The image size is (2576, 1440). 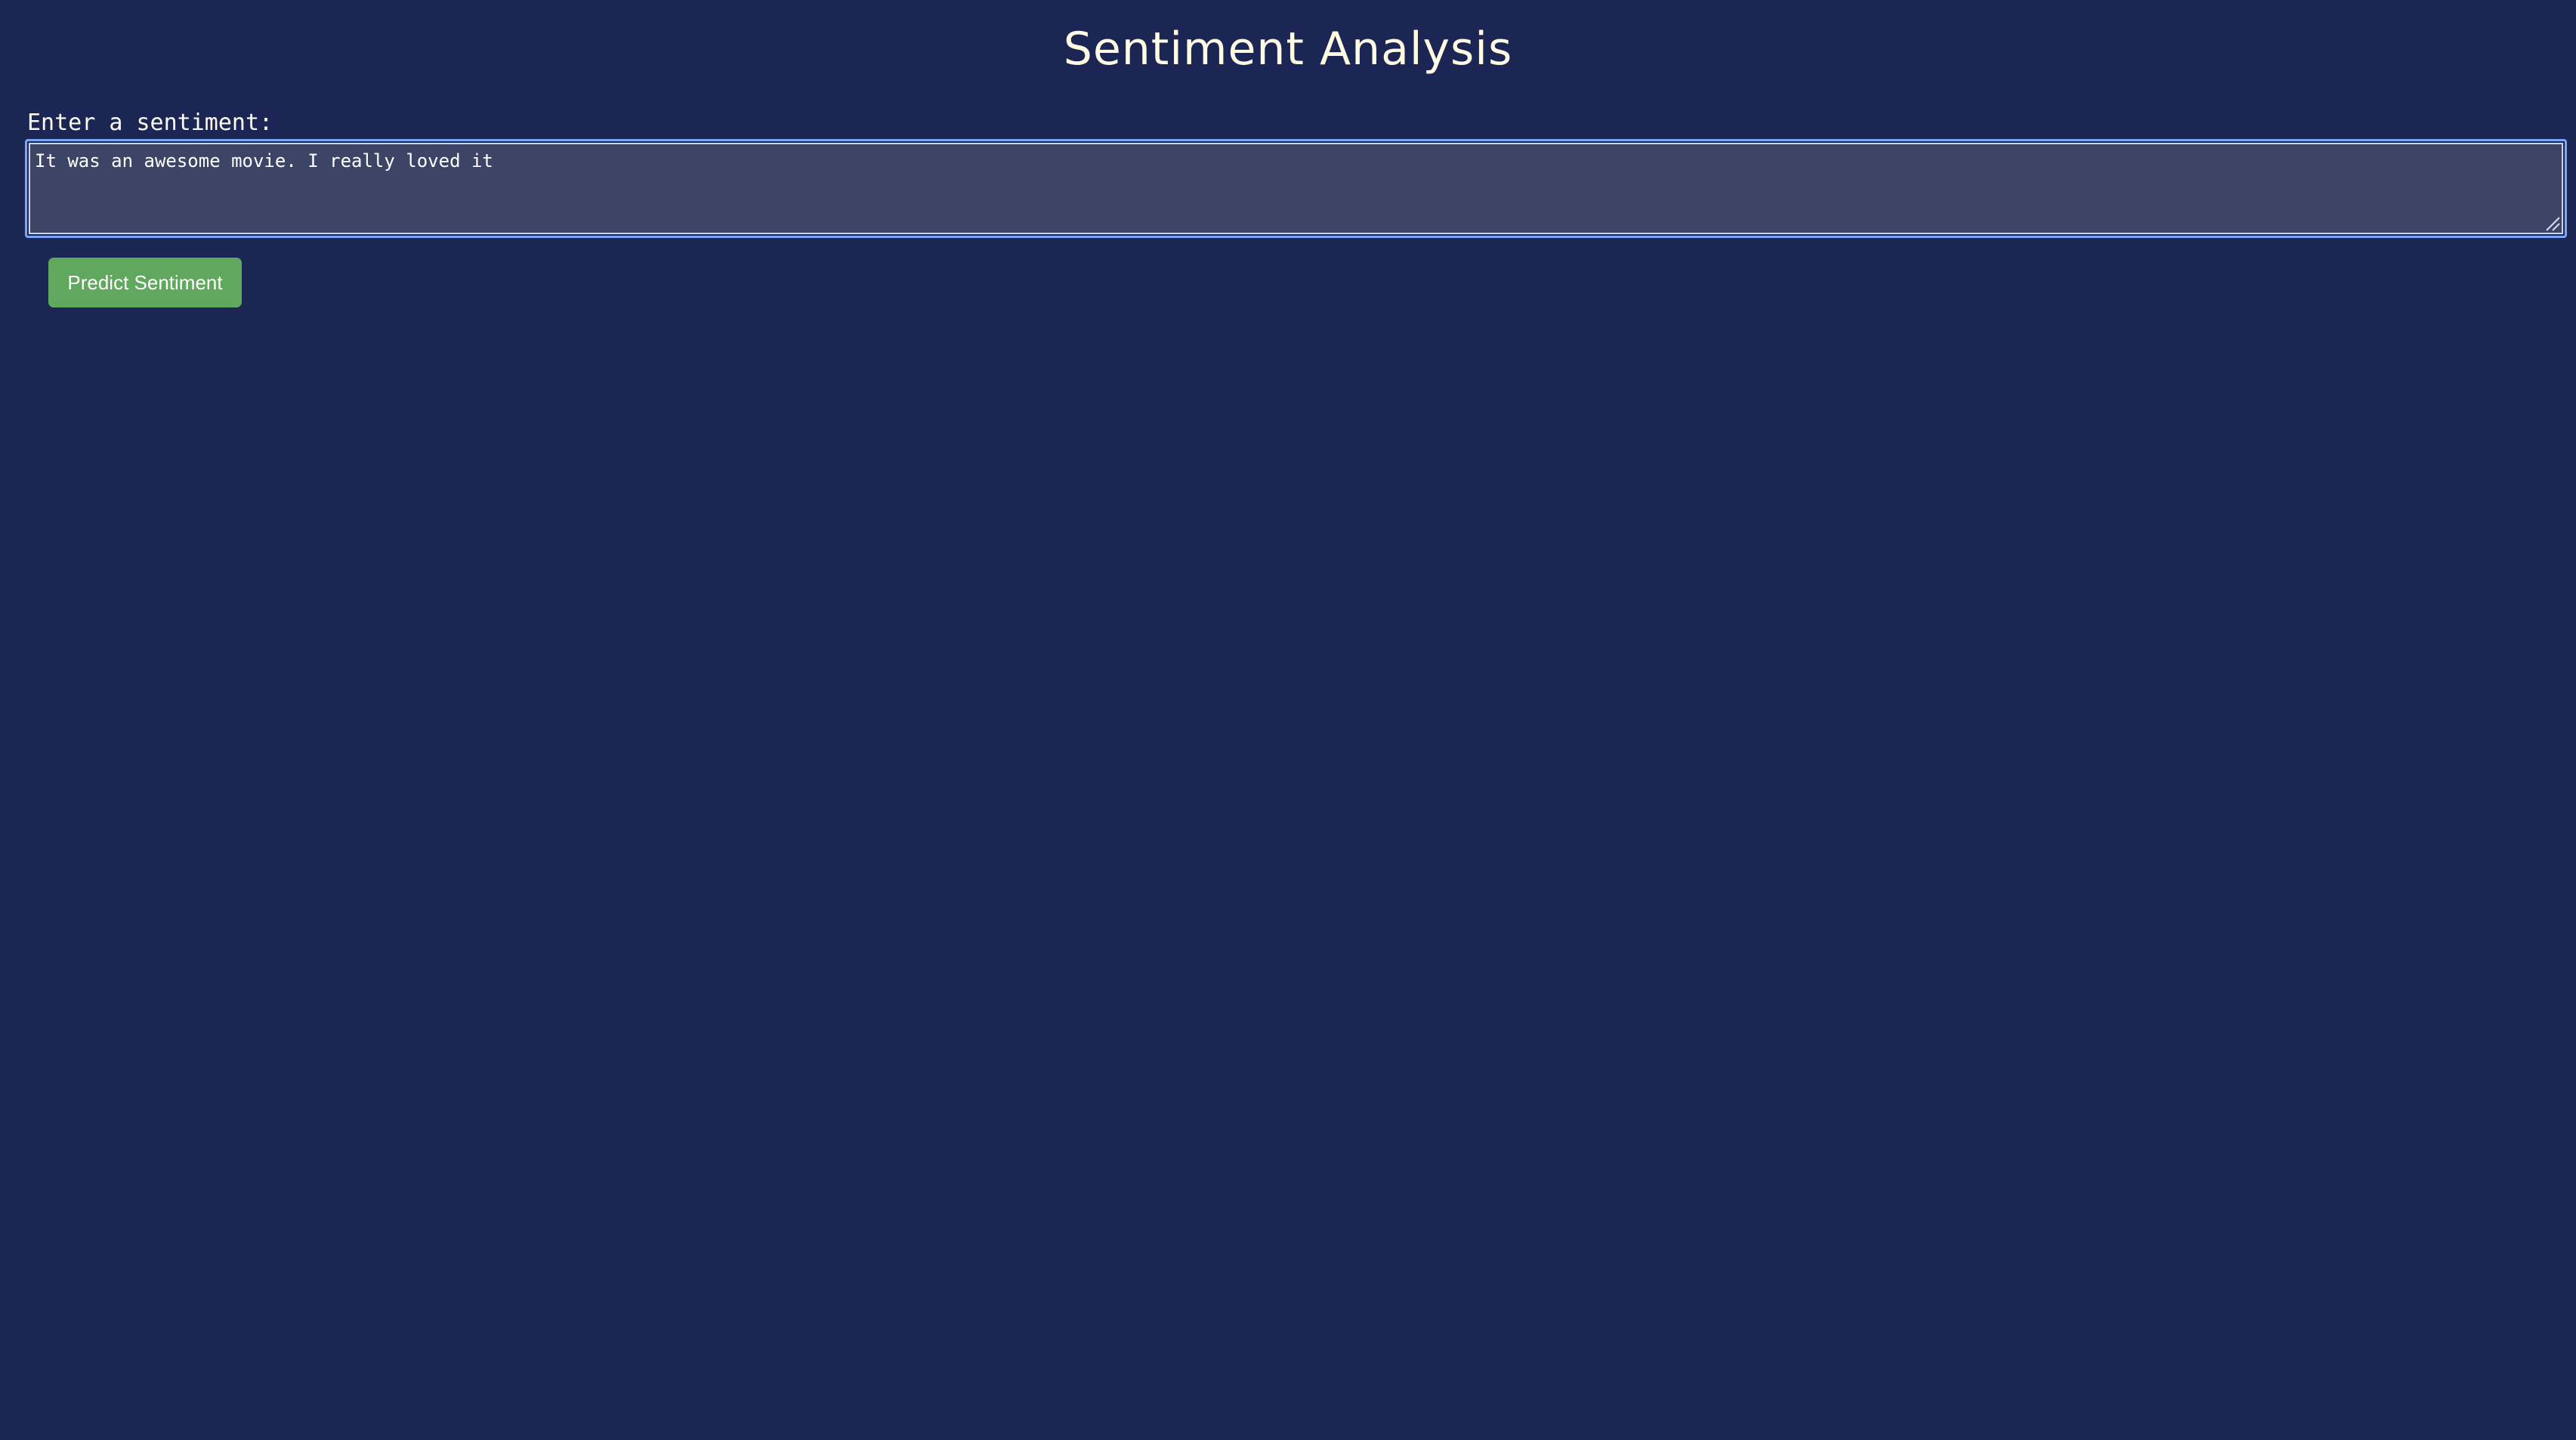 What do you see at coordinates (145, 282) in the screenshot?
I see `predict-sentiment-button: Predict Sentiment` at bounding box center [145, 282].